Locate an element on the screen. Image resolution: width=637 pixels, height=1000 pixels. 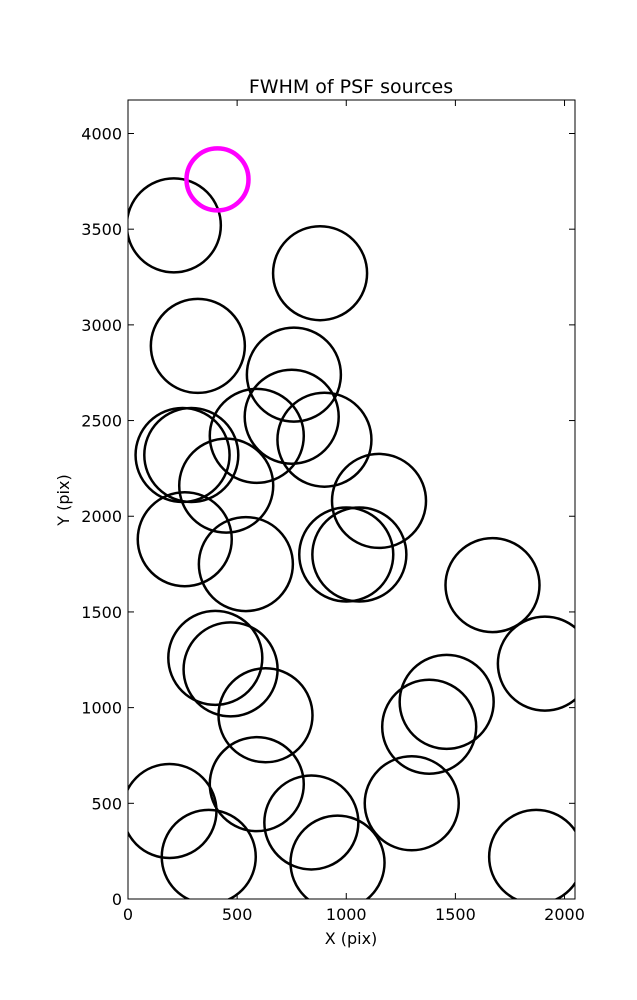
y-tick-label: 2500 is located at coordinates (101, 421).